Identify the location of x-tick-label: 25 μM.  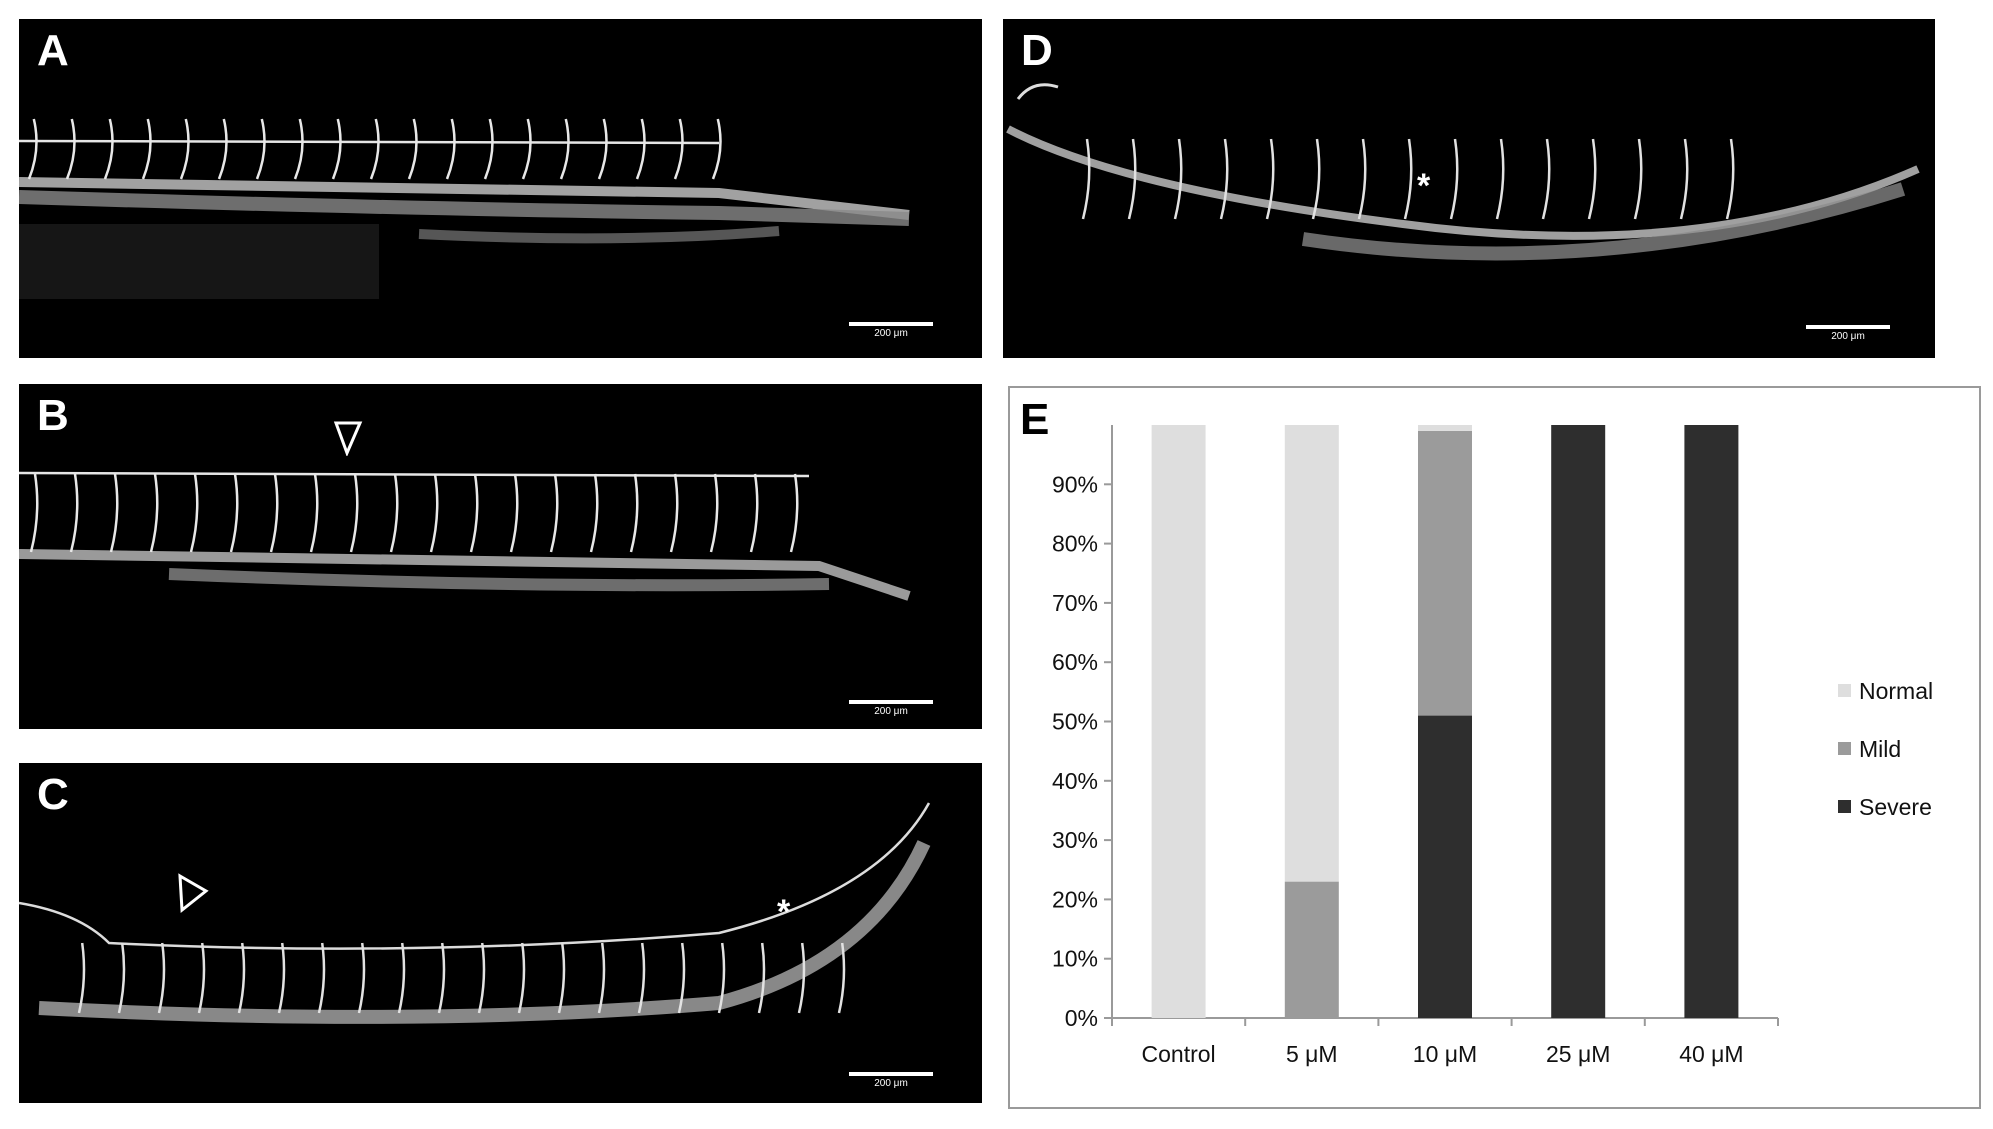
(1578, 1054).